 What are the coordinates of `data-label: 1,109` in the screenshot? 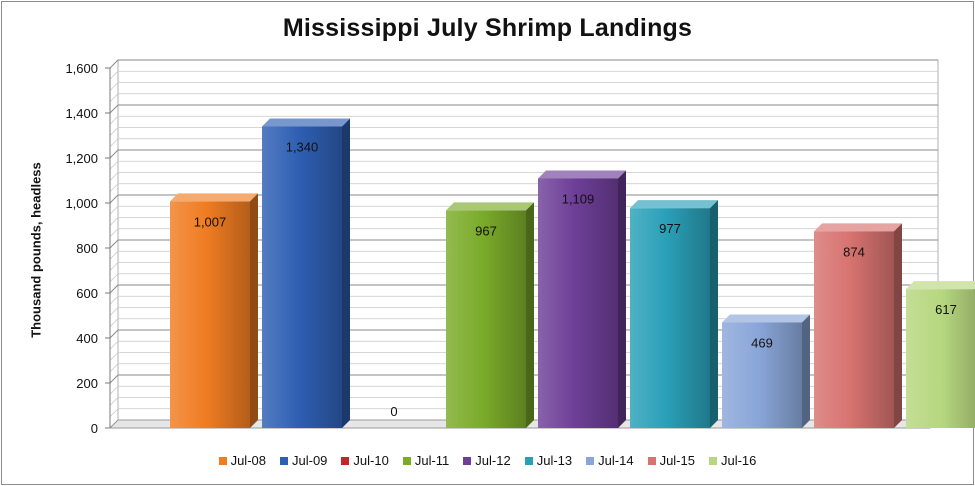 It's located at (578, 198).